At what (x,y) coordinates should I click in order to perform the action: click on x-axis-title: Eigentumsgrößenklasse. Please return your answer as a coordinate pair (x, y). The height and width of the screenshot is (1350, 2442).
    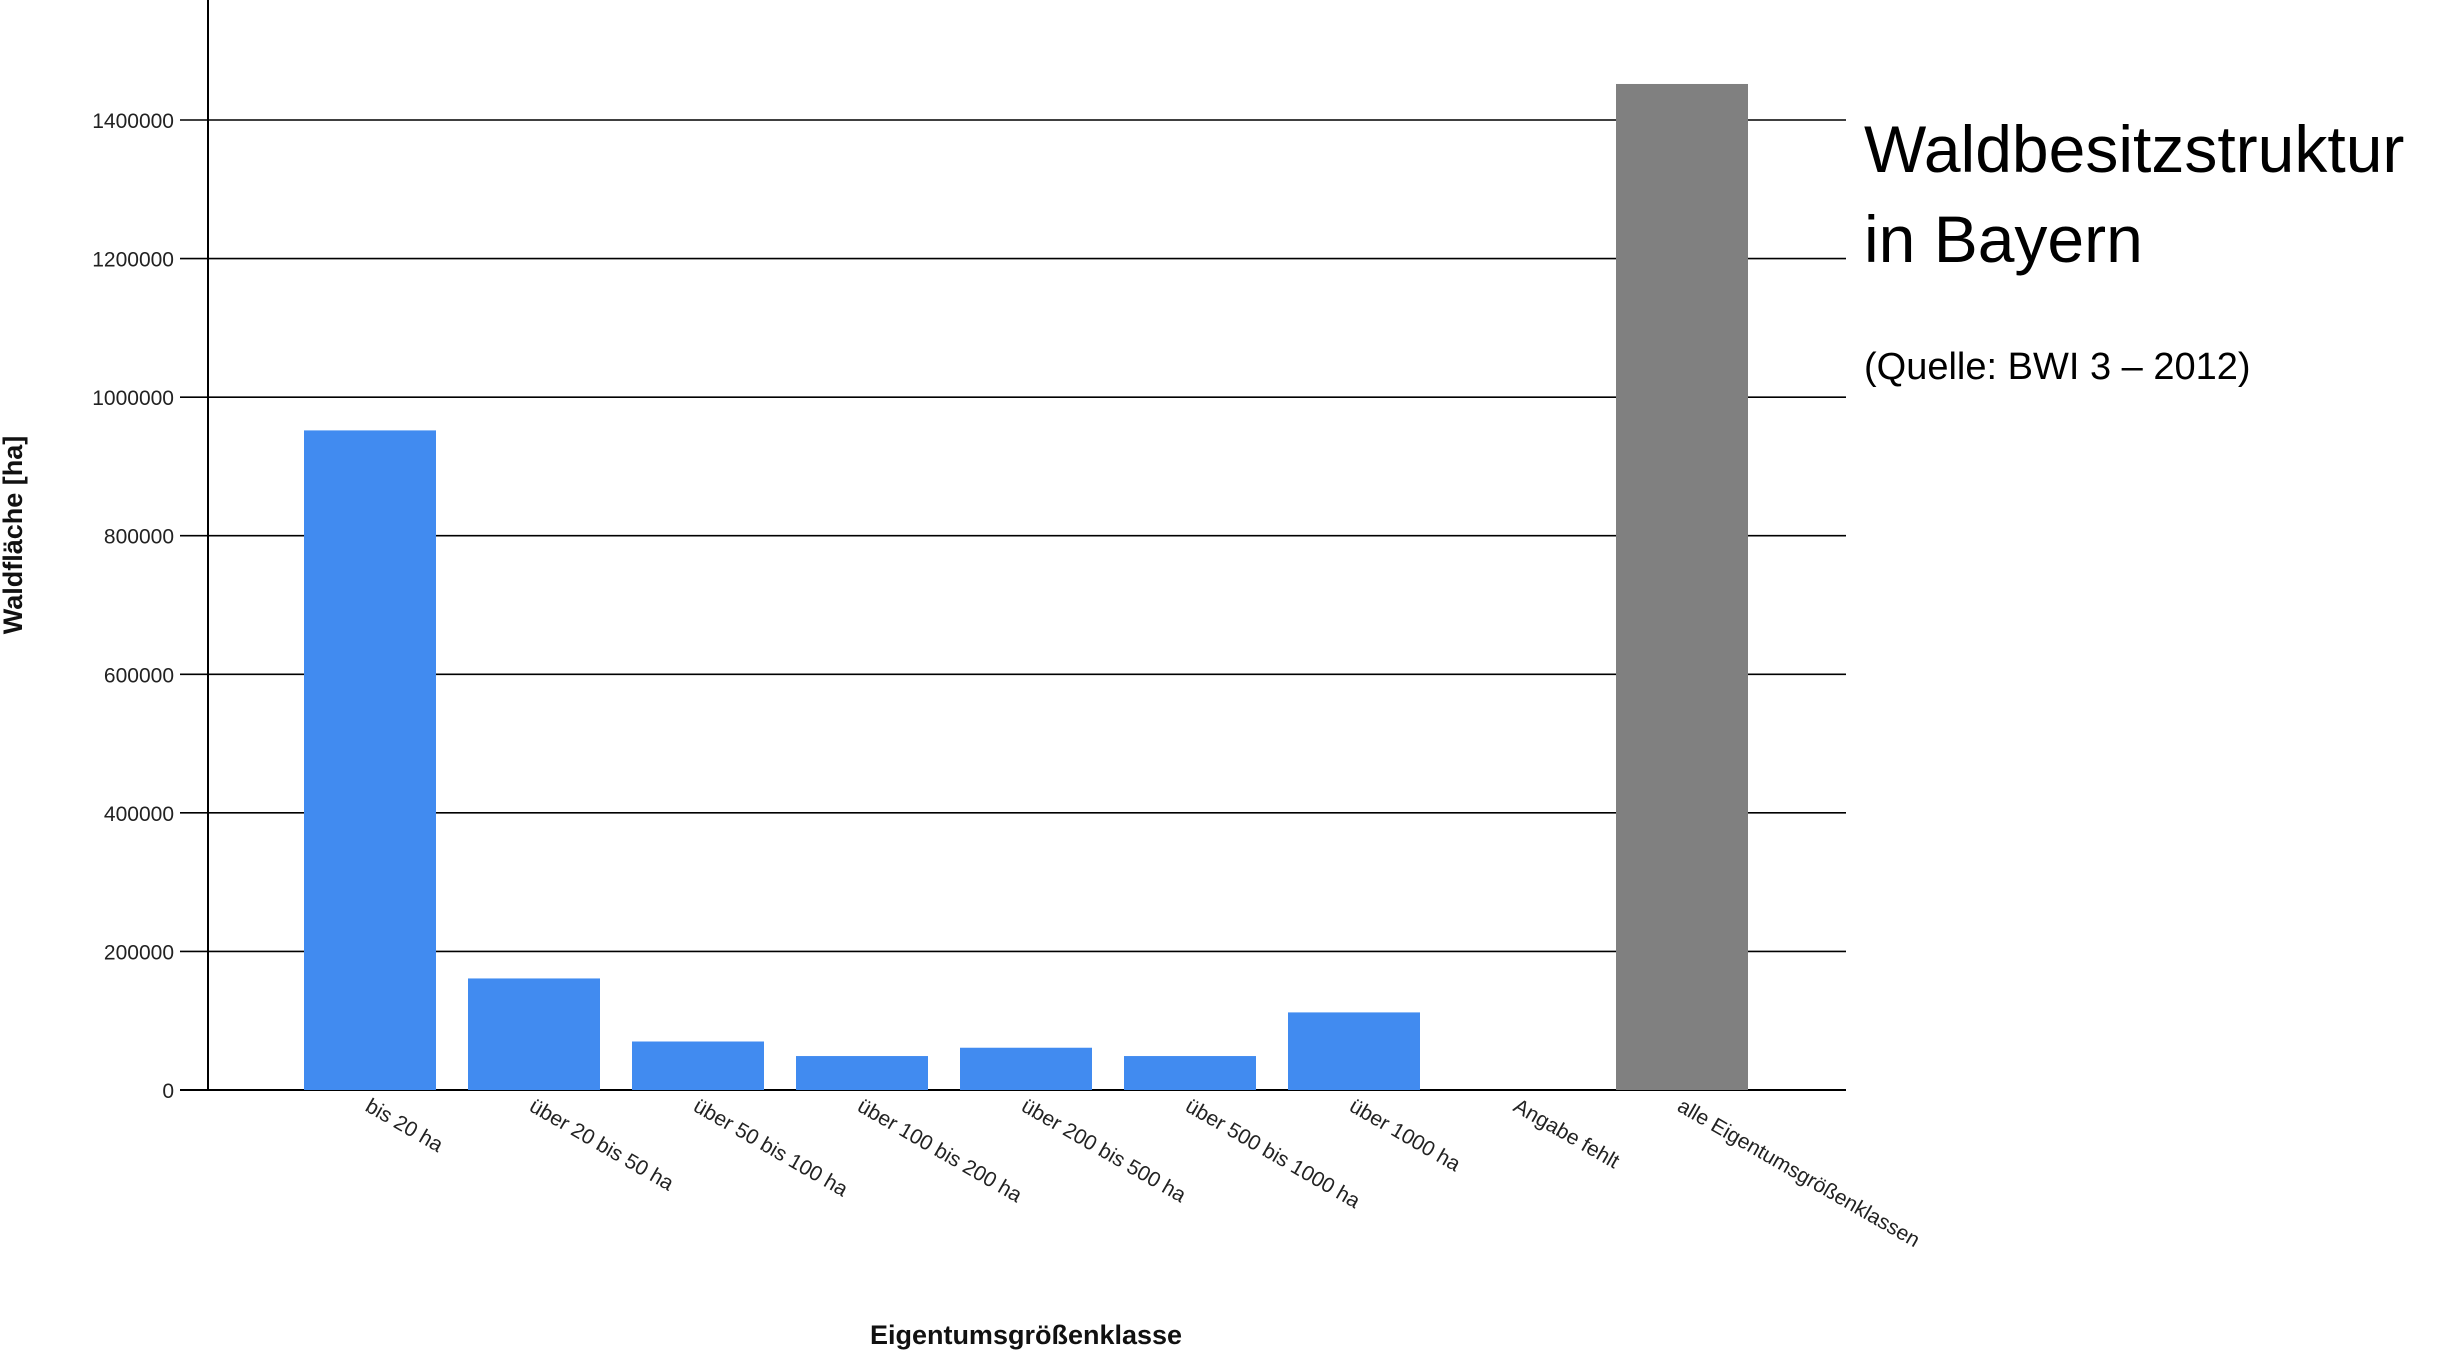
    Looking at the image, I should click on (1026, 1335).